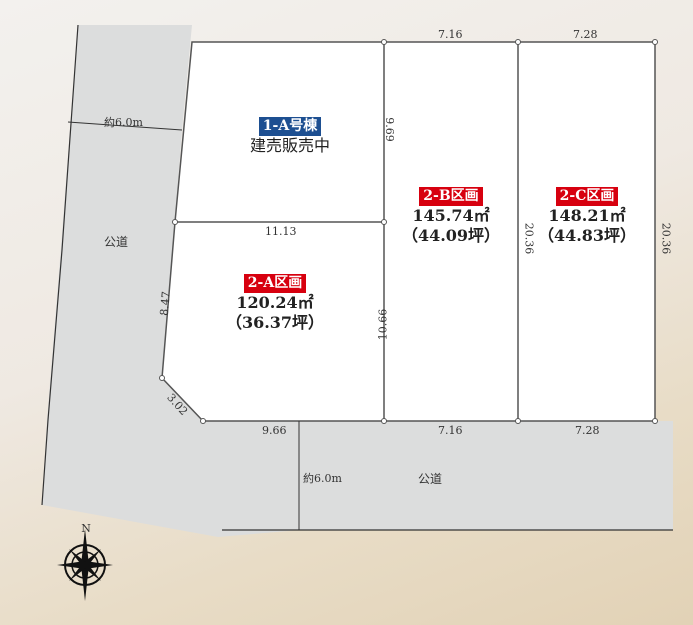  What do you see at coordinates (529, 238) in the screenshot?
I see `dim-v-bc: 20.36` at bounding box center [529, 238].